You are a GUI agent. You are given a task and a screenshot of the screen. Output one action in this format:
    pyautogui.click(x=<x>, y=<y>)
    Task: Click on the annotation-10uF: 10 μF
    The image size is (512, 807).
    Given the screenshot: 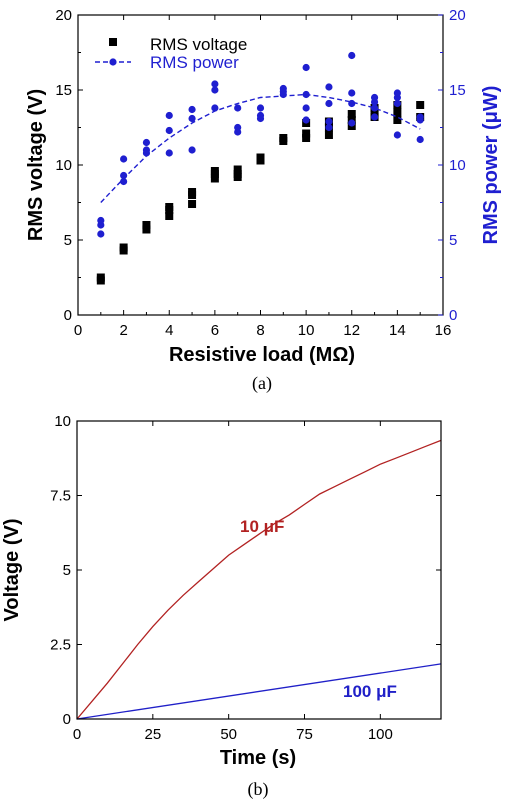 What is the action you would take?
    pyautogui.click(x=262, y=526)
    